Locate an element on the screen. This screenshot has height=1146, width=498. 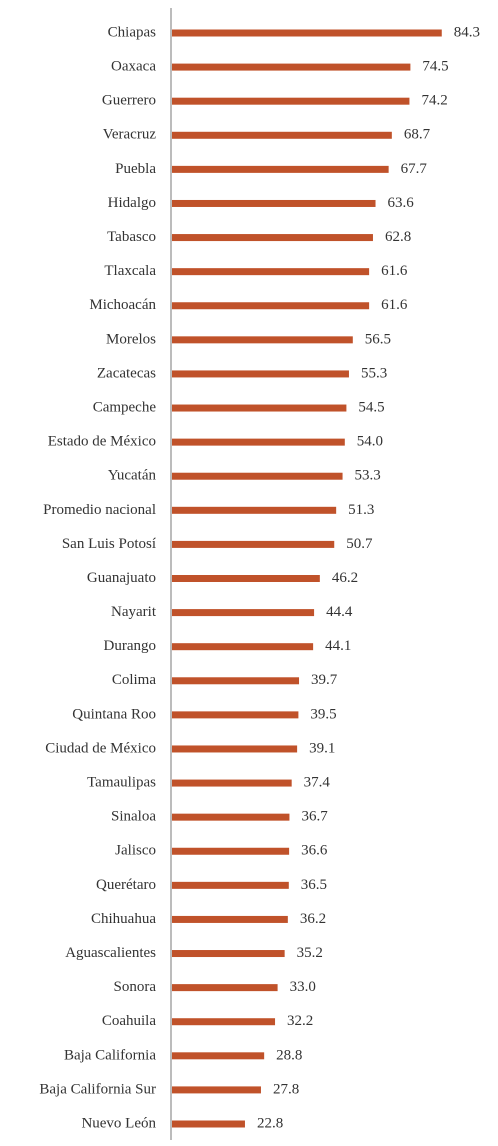
category-label: Jalisco is located at coordinates (135, 851).